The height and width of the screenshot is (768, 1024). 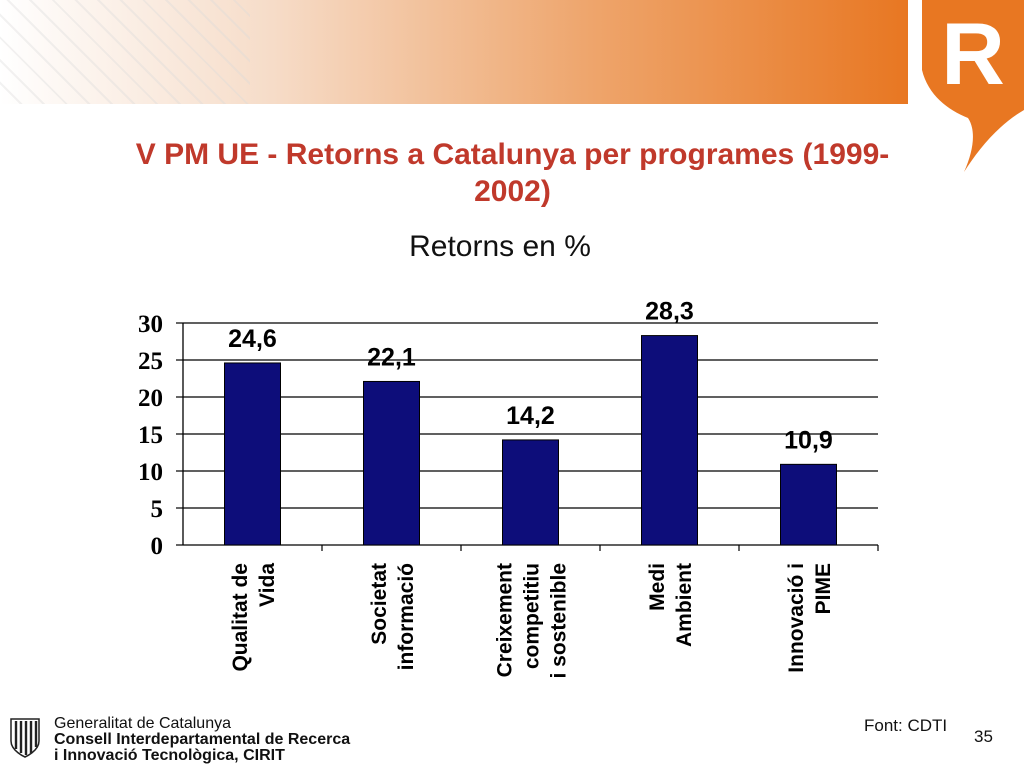 What do you see at coordinates (500, 246) in the screenshot?
I see `chart-title: Retorns en %` at bounding box center [500, 246].